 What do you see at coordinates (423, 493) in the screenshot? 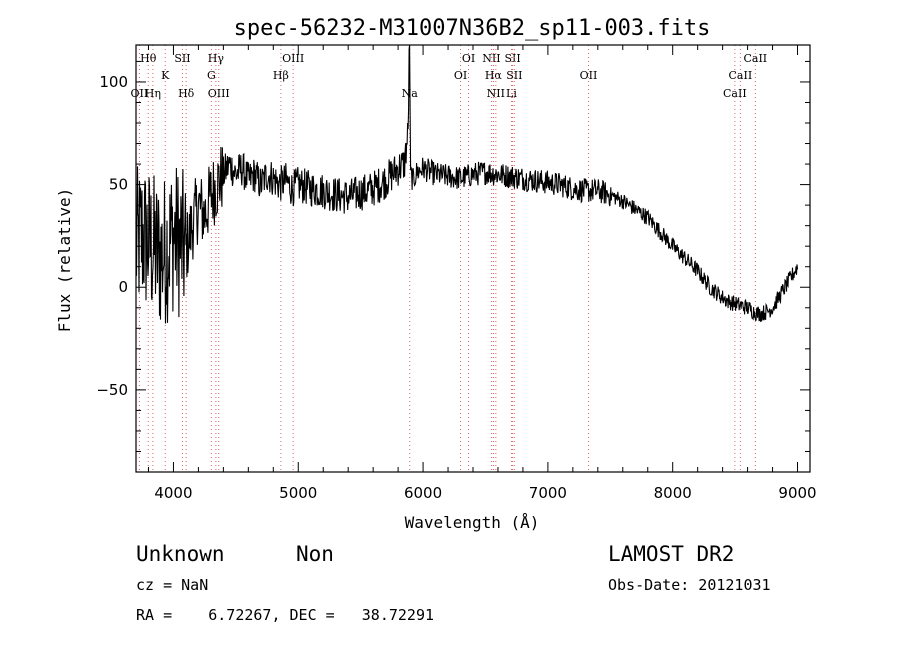
I see `x-tick-label: 6000` at bounding box center [423, 493].